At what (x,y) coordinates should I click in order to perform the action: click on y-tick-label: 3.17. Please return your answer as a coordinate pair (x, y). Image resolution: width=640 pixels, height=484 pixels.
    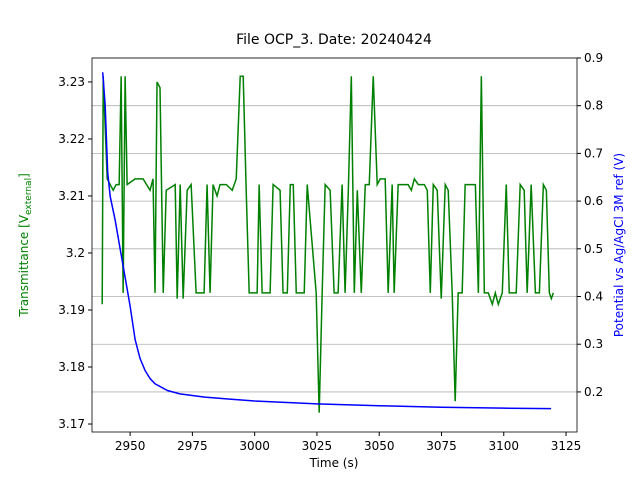
    Looking at the image, I should click on (71, 424).